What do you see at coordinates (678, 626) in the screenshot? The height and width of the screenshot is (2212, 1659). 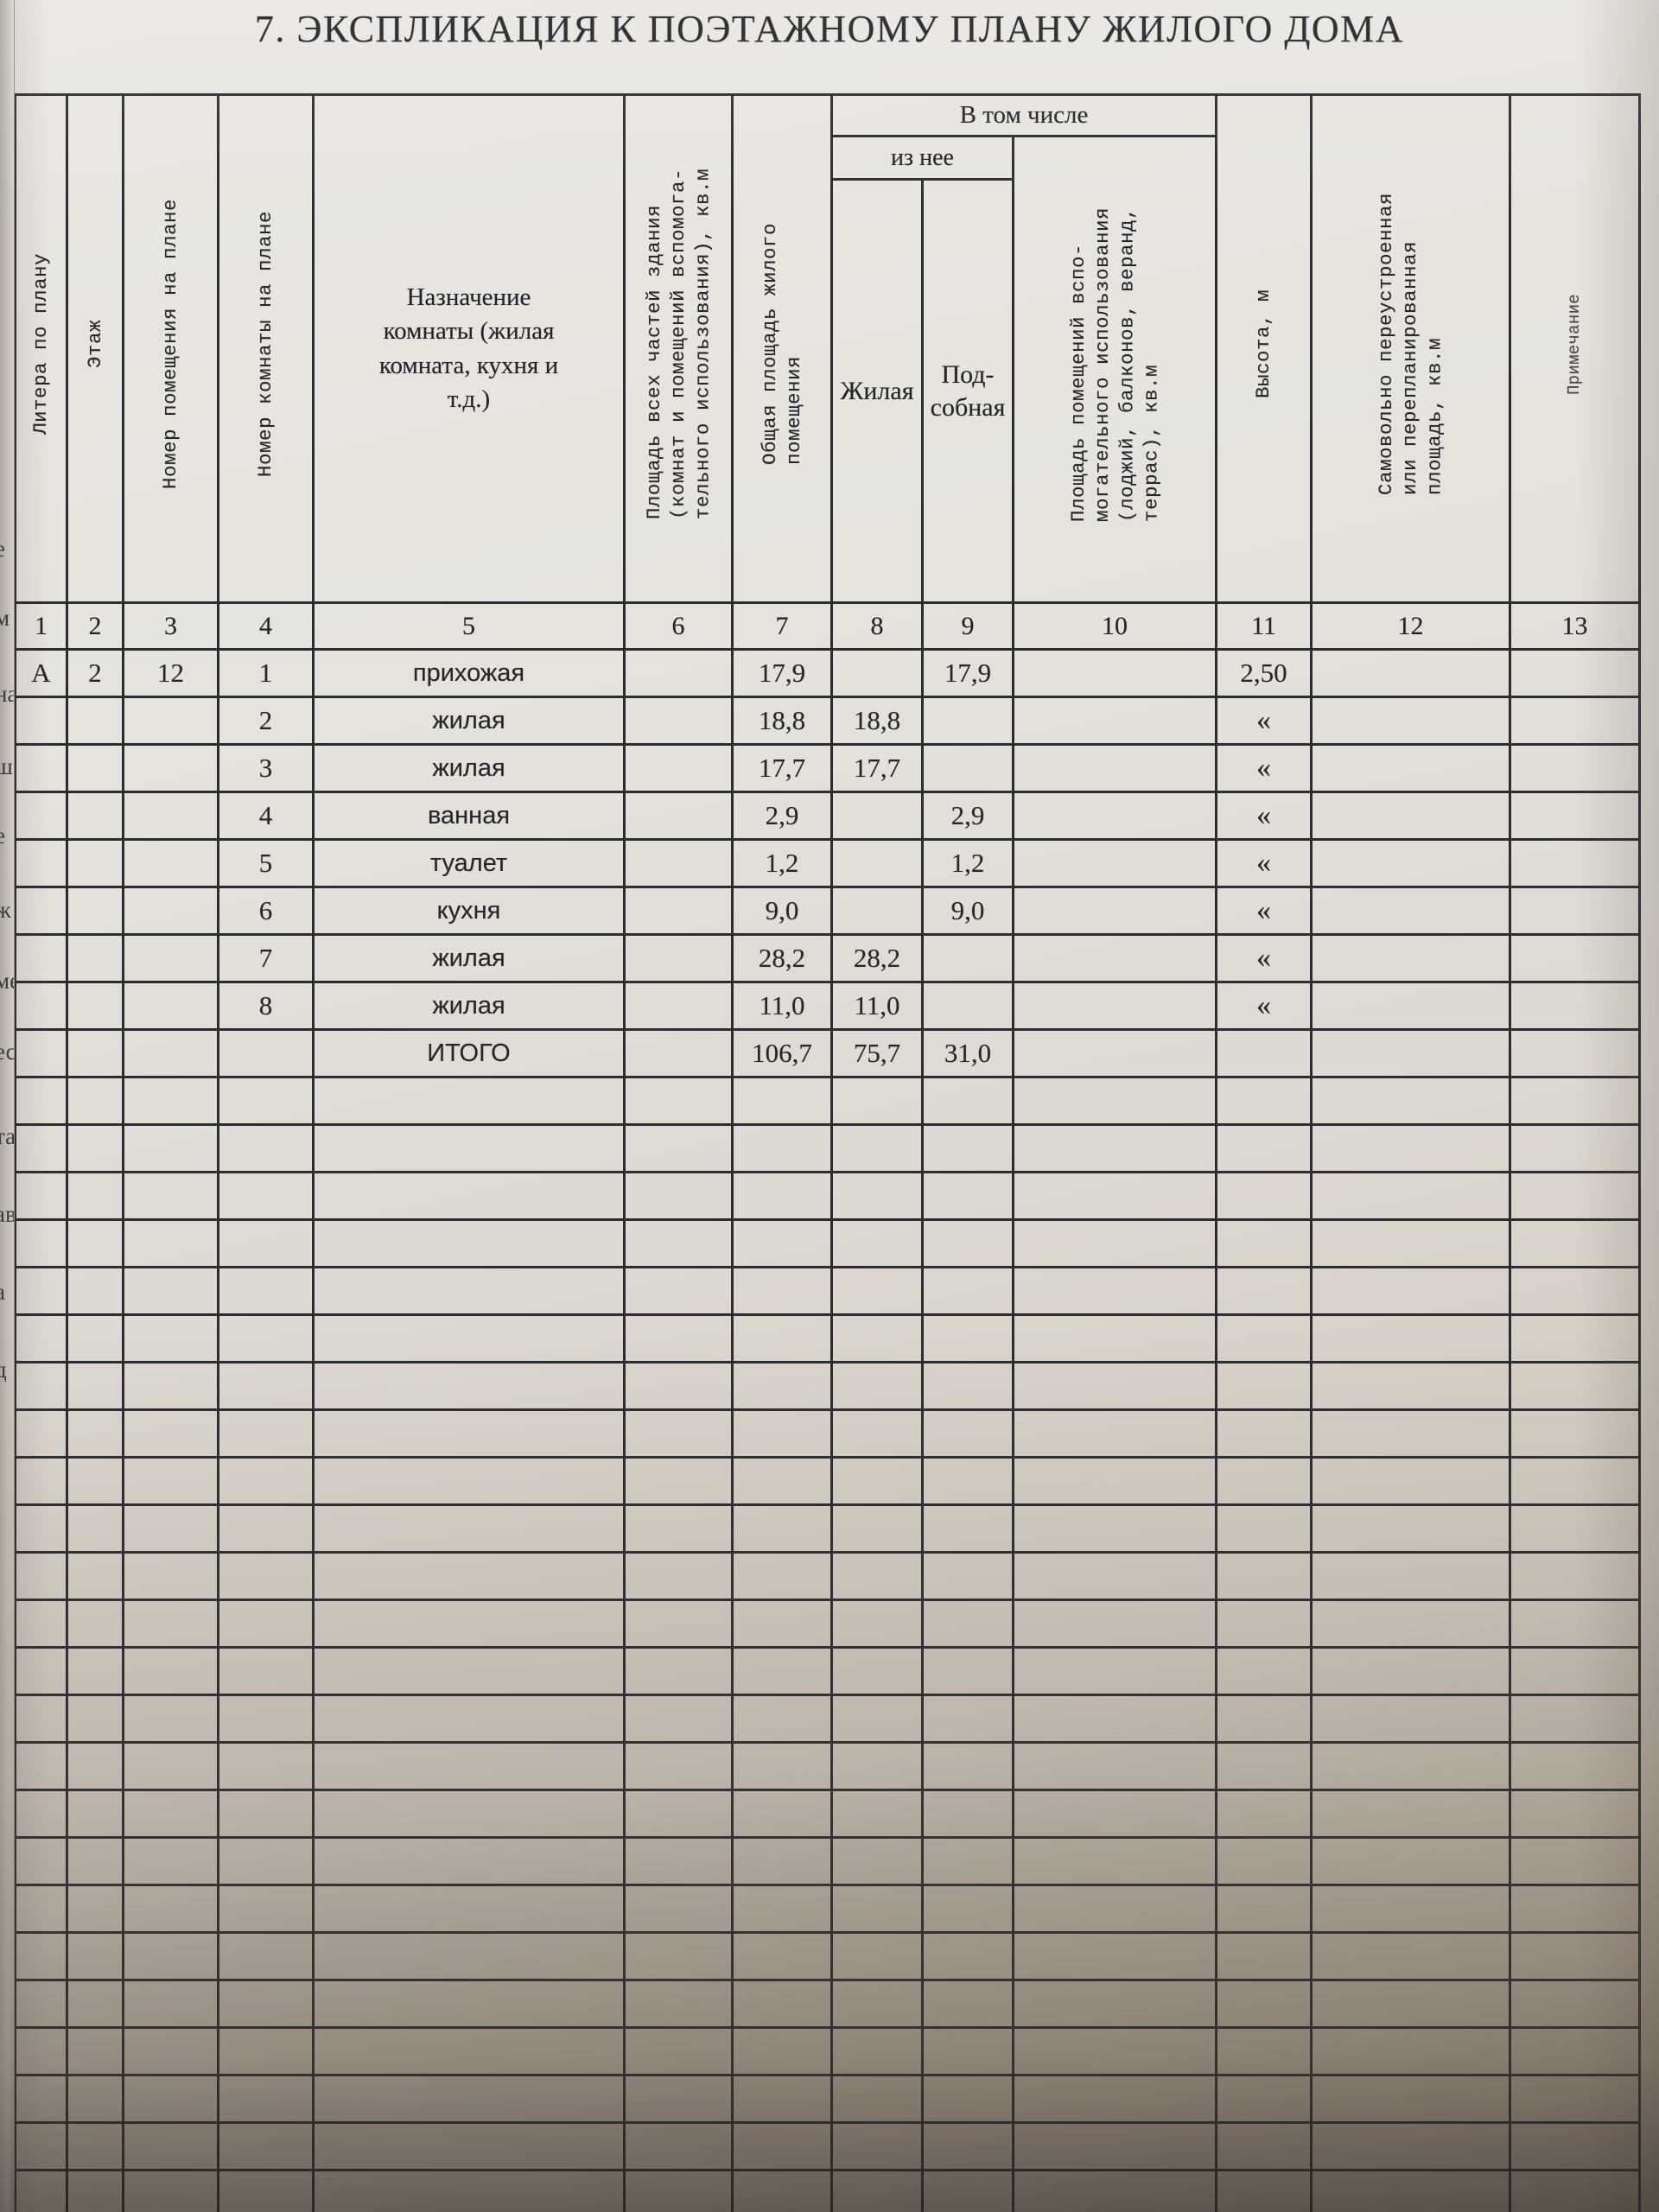 I see `col-num-6: 6` at bounding box center [678, 626].